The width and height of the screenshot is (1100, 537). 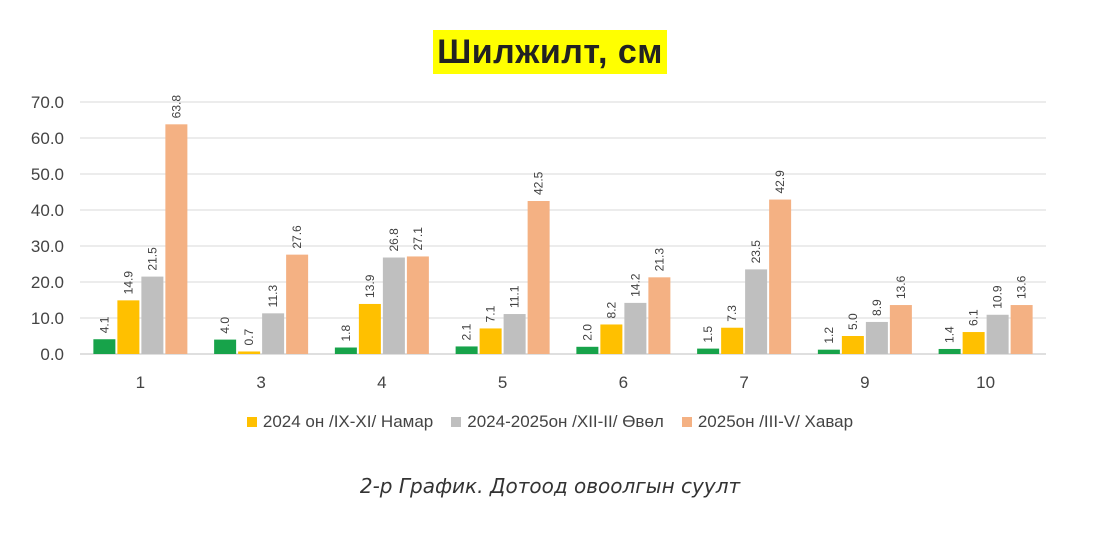 I want to click on legend-label: 2025он /III-V/ Хавар, so click(x=775, y=421).